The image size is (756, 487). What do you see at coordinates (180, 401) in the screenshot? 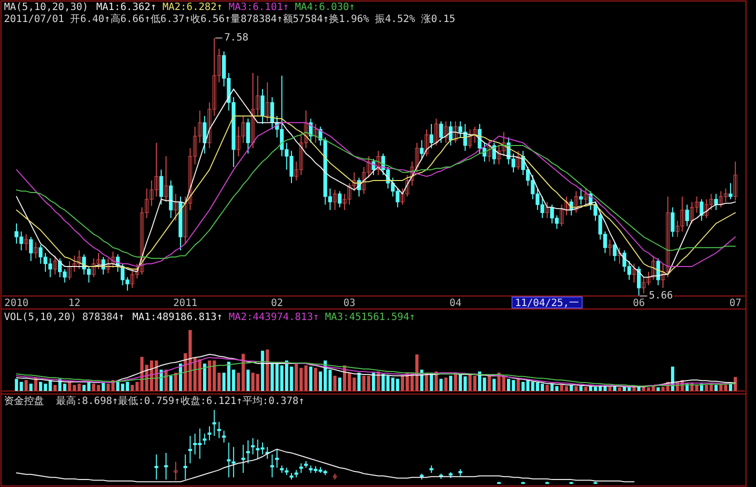
I see `text: 最高:8.698↑最低:0.759↑收盘:6.121↑平均:0.378↑` at bounding box center [180, 401].